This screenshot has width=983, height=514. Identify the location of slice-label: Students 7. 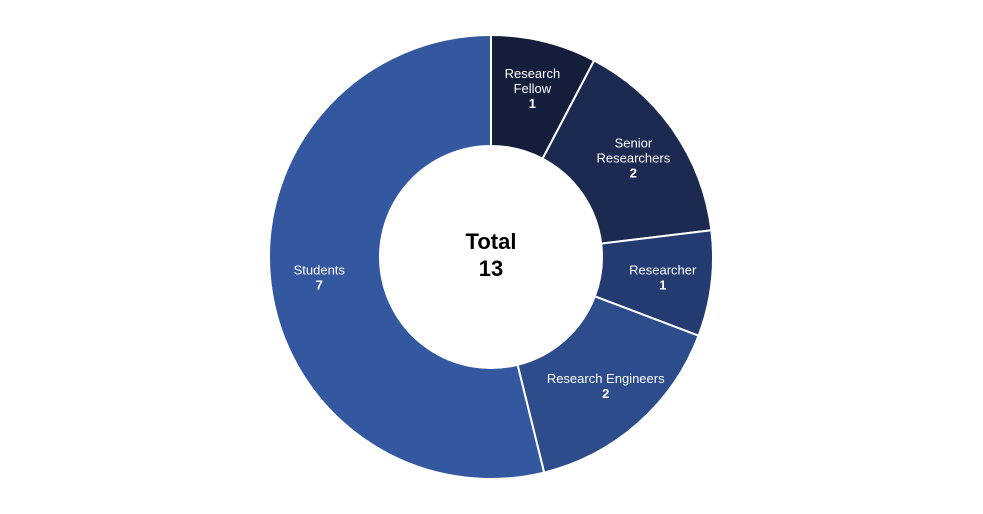
(320, 277).